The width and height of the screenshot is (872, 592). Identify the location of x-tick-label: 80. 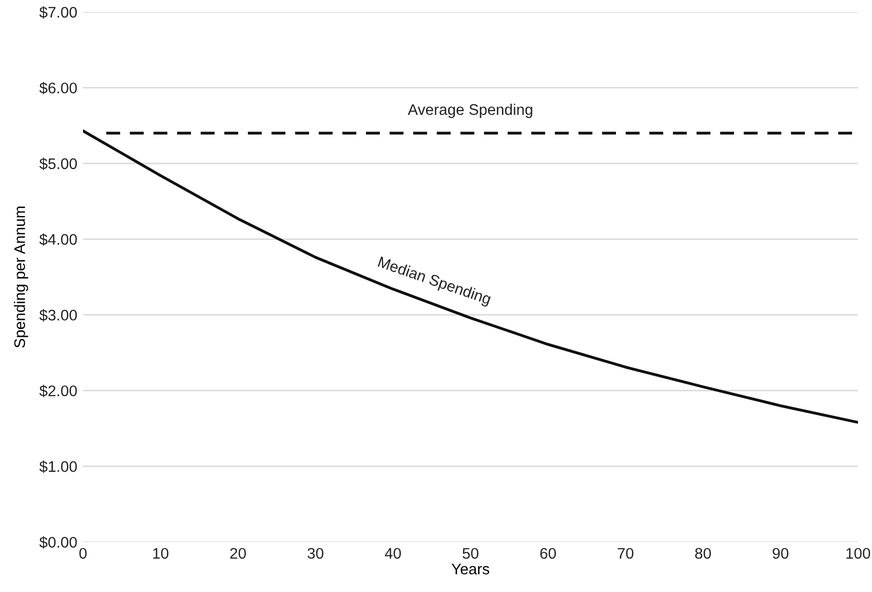
(703, 553).